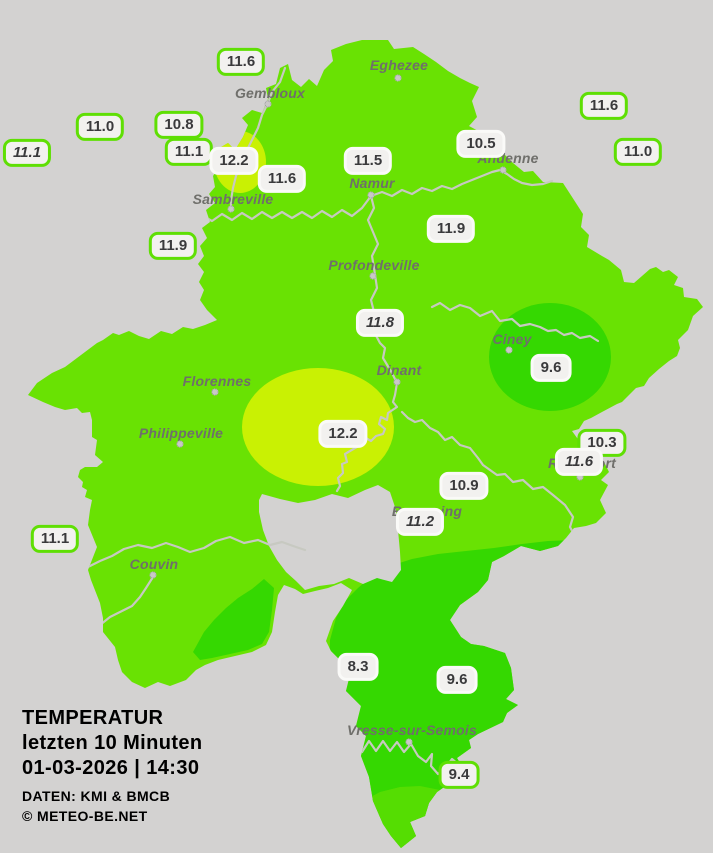 This screenshot has width=713, height=853. What do you see at coordinates (461, 183) in the screenshot?
I see `river-meuse-north` at bounding box center [461, 183].